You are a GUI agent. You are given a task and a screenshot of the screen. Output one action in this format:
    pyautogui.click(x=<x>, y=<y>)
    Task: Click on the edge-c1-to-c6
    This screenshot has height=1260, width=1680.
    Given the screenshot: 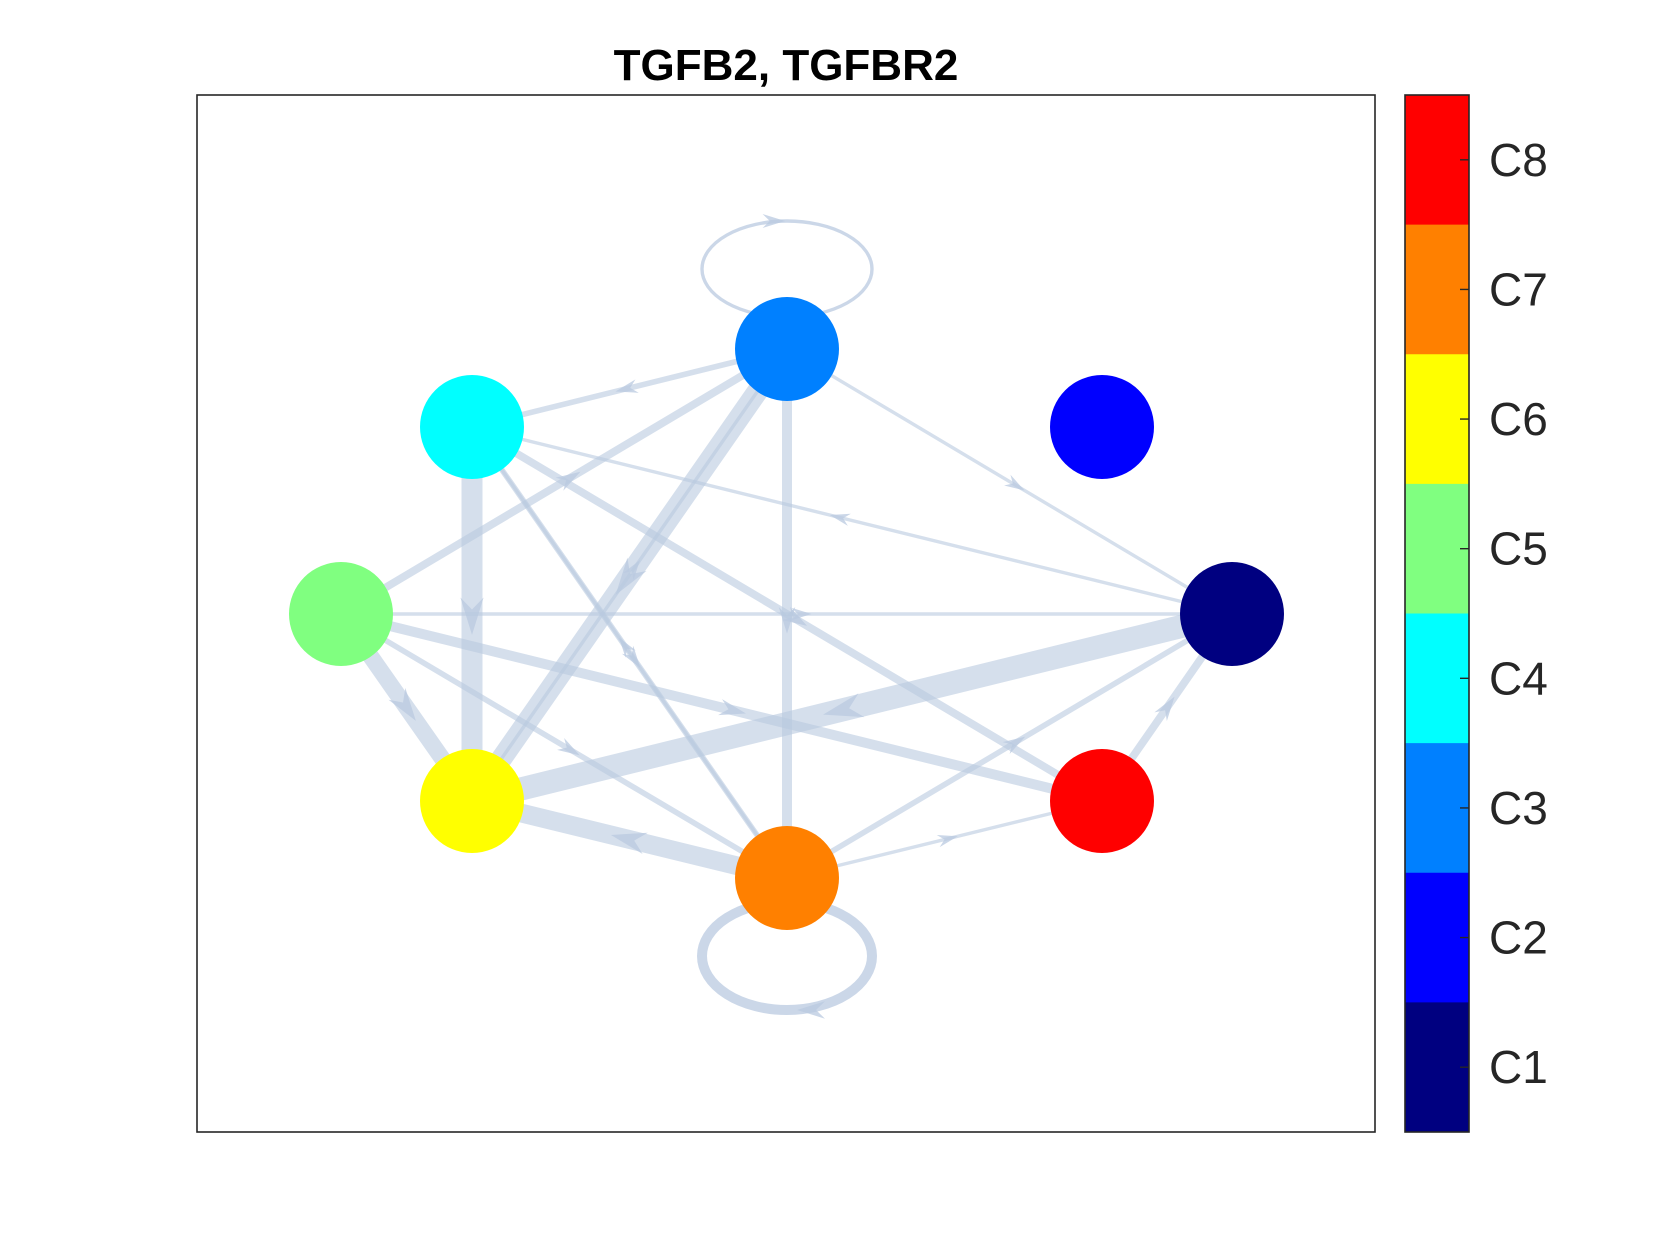 What is the action you would take?
    pyautogui.click(x=852, y=707)
    